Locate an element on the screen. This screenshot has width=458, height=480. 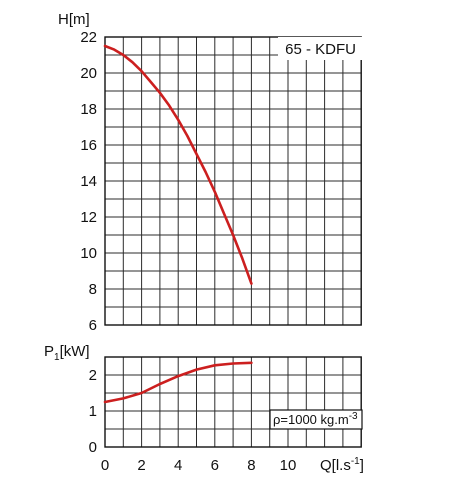
head-title-group: 65 - KDFU is located at coordinates (320, 48).